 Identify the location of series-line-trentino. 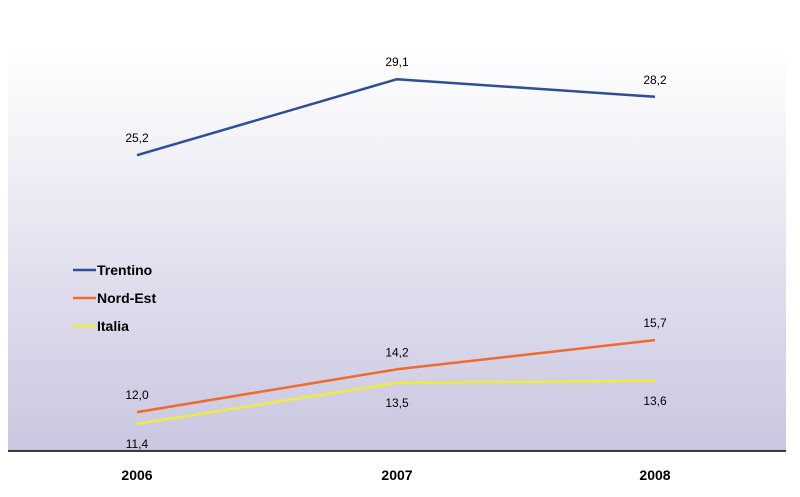
(396, 117).